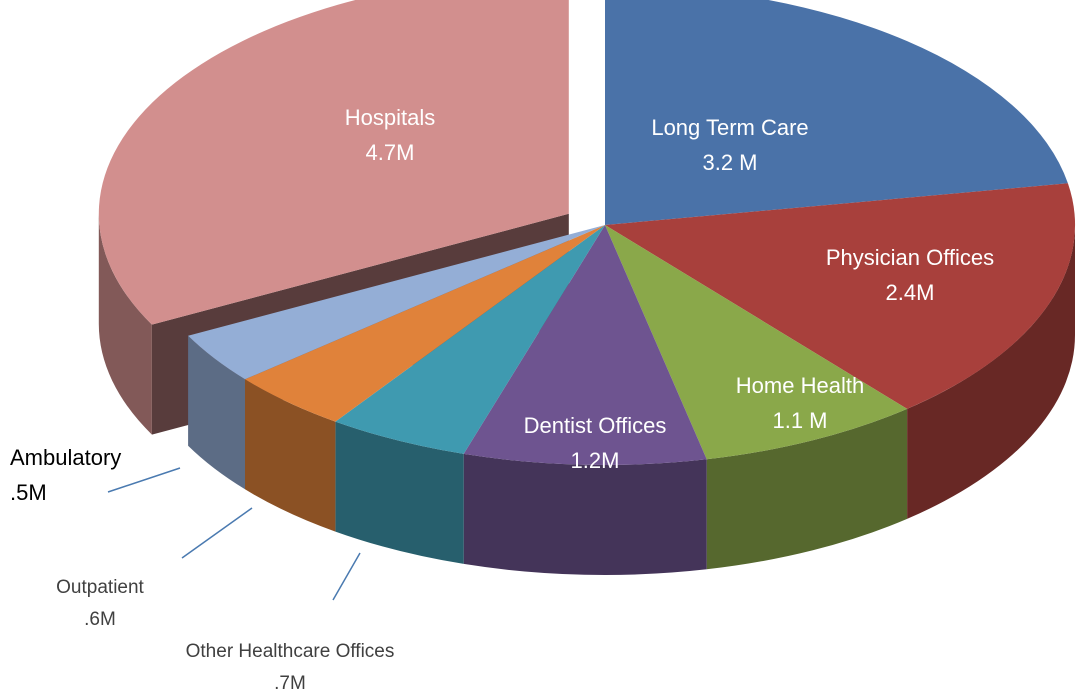  Describe the element at coordinates (390, 117) in the screenshot. I see `category-name: Hospitals` at that location.